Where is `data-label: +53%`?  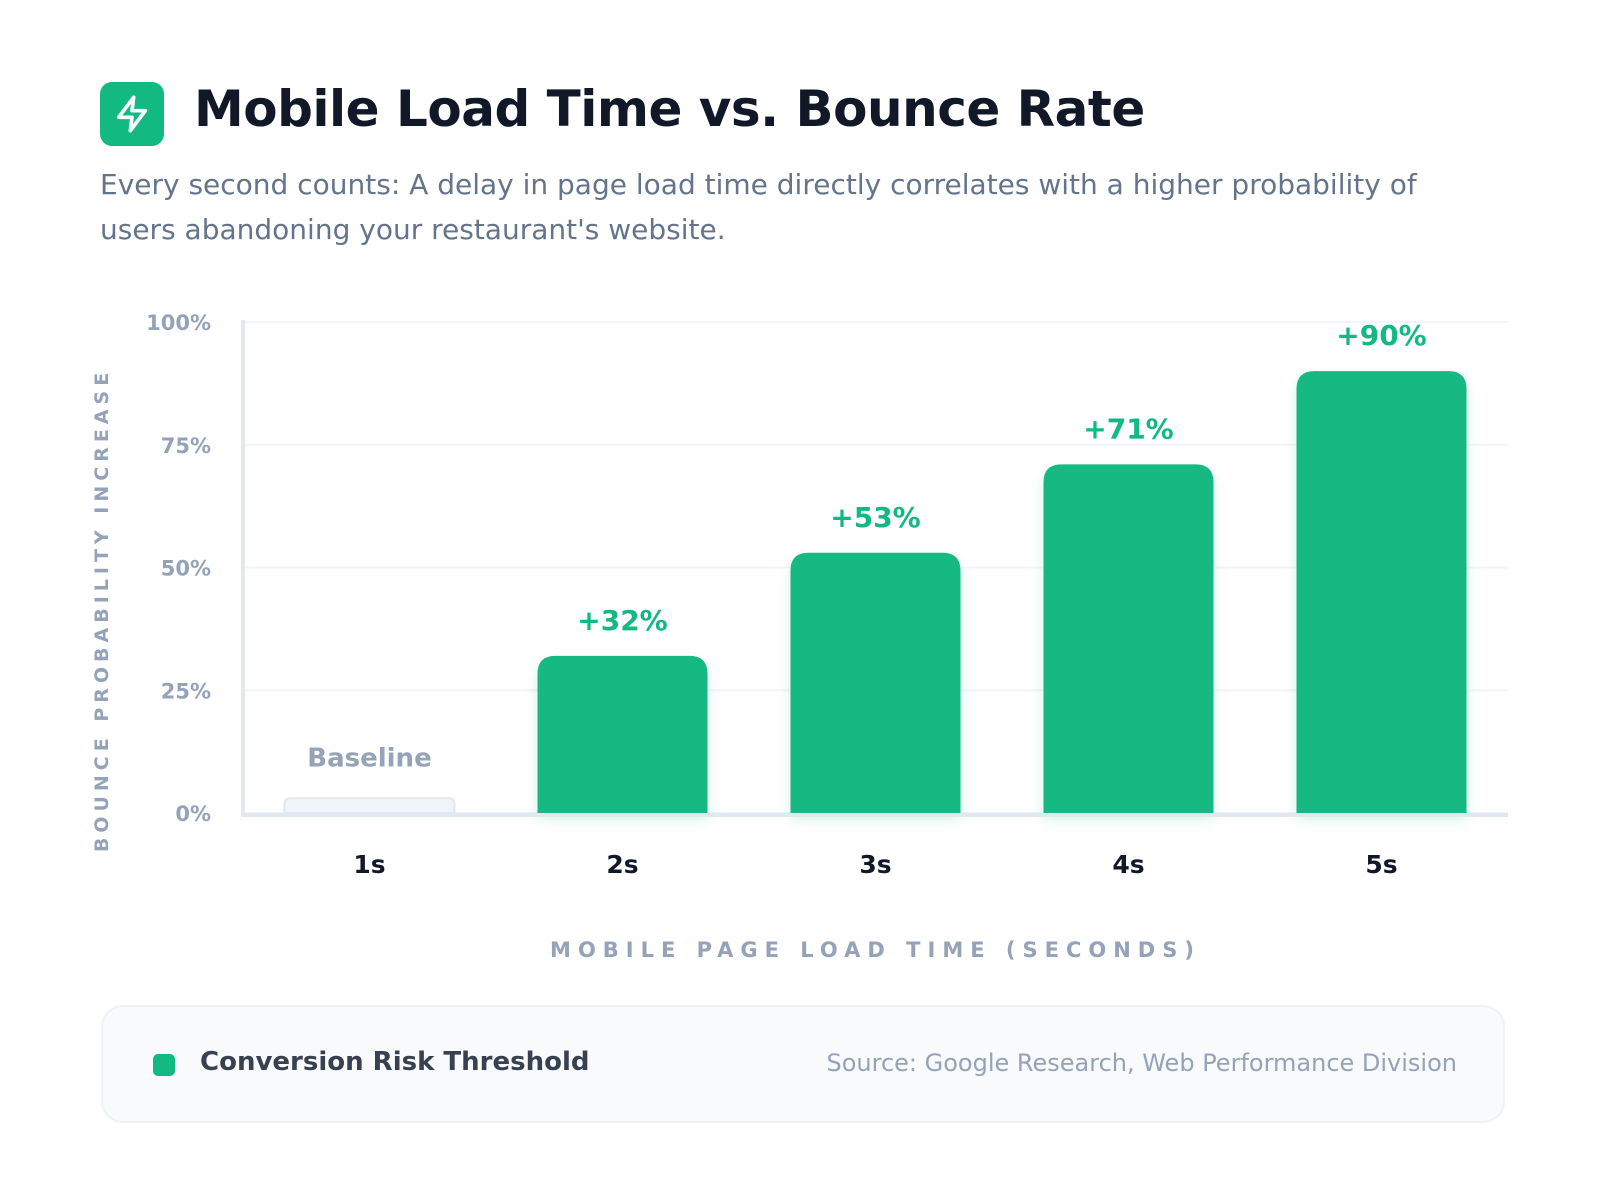
data-label: +53% is located at coordinates (875, 517).